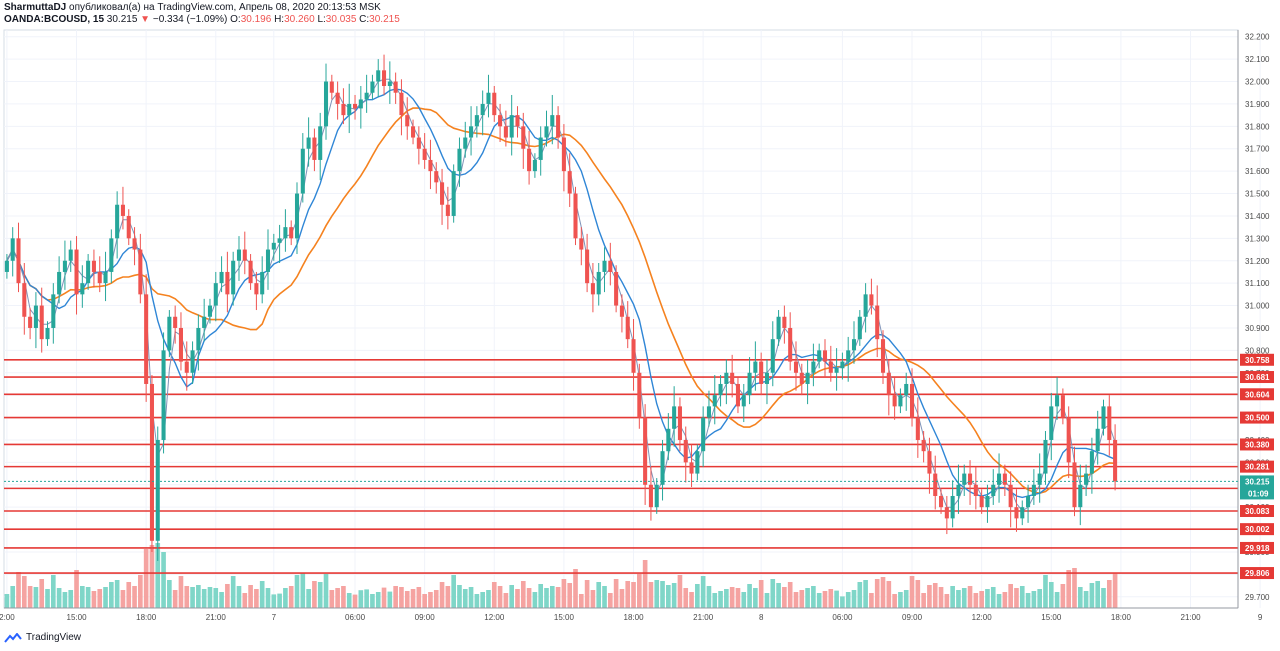  What do you see at coordinates (1260, 617) in the screenshot?
I see `time-tick-label: 9` at bounding box center [1260, 617].